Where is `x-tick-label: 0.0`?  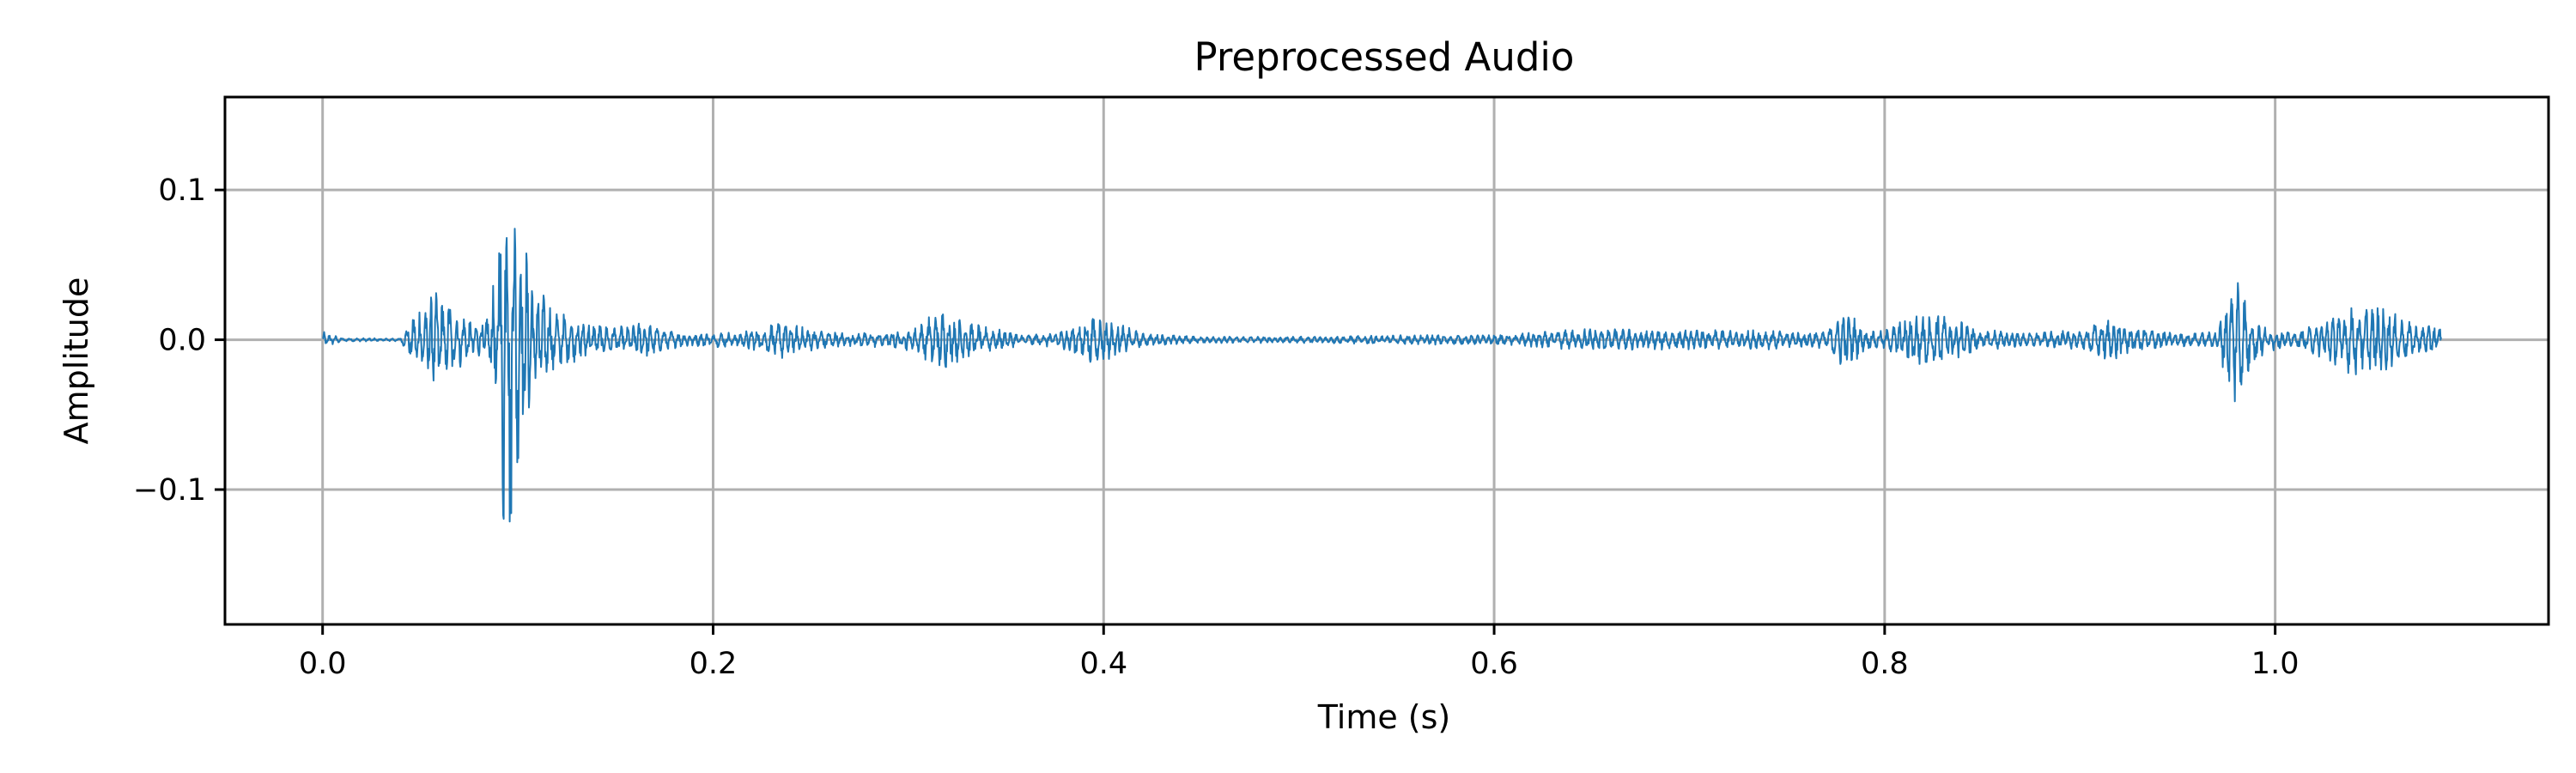 x-tick-label: 0.0 is located at coordinates (323, 664).